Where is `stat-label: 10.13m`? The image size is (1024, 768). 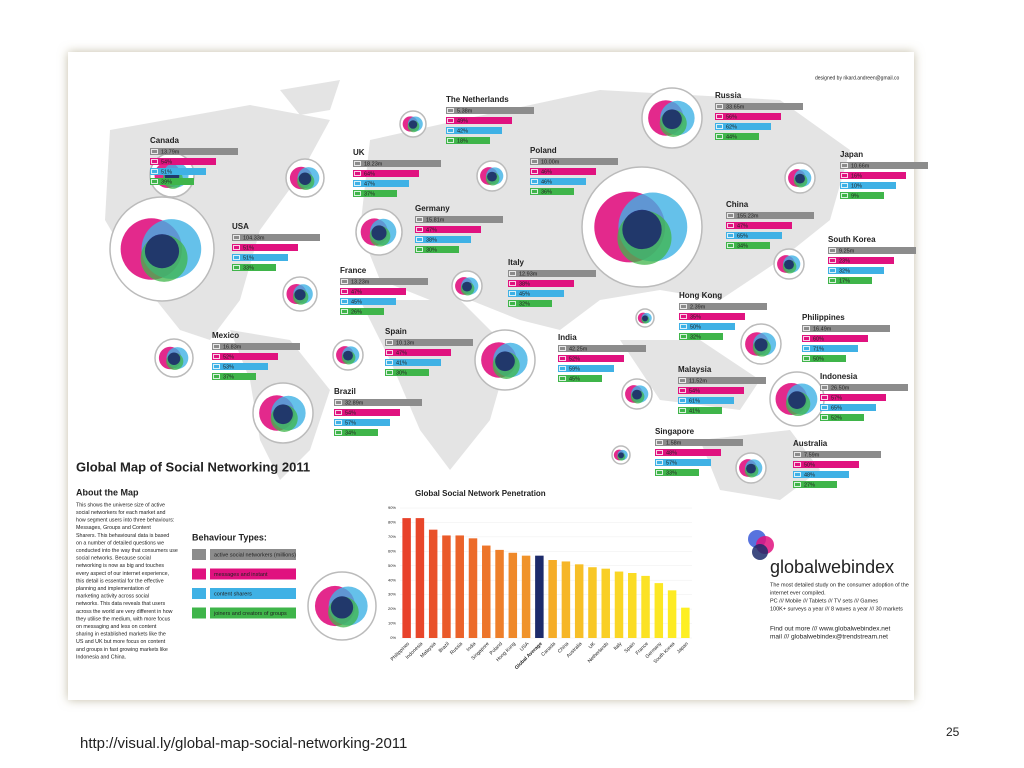 stat-label: 10.13m is located at coordinates (405, 343).